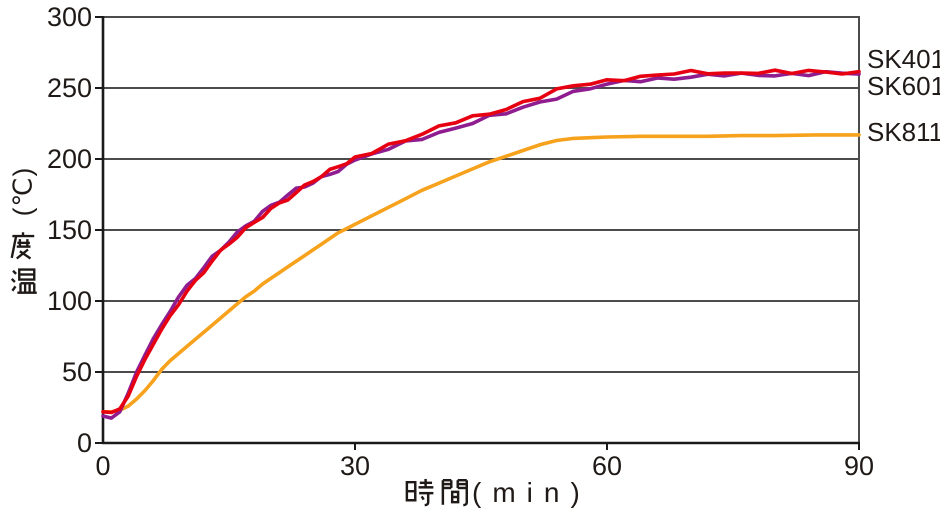 Image resolution: width=940 pixels, height=513 pixels. I want to click on y-axis-unit-label: (℃), so click(22, 191).